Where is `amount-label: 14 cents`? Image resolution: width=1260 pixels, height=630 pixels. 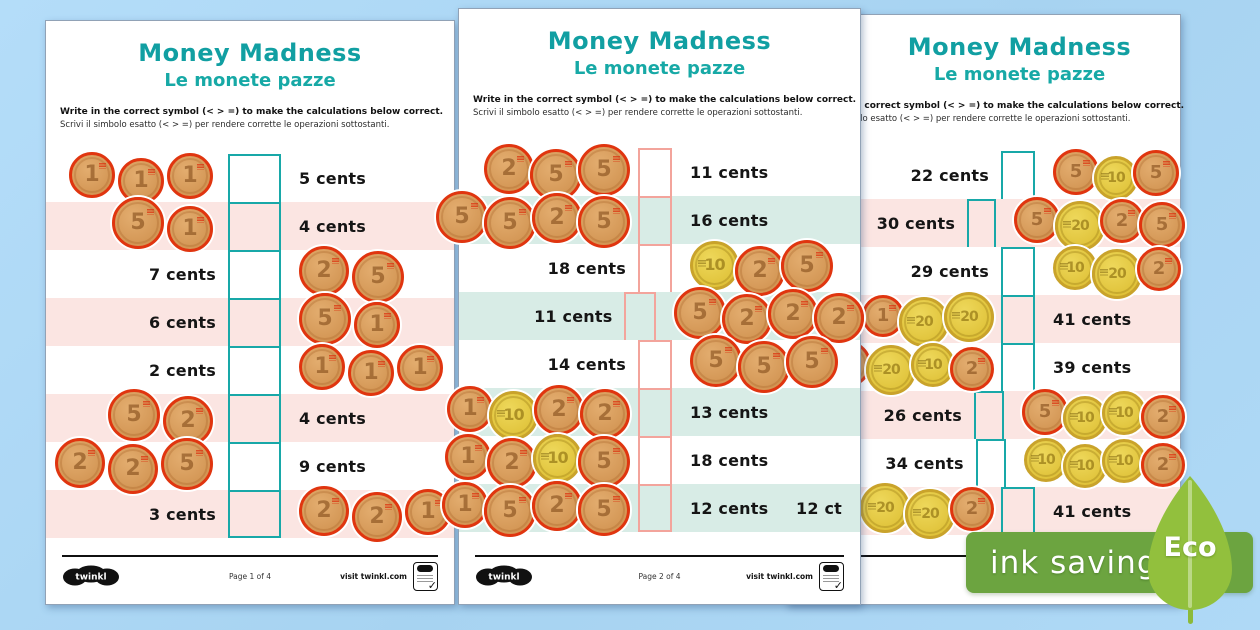 amount-label: 14 cents is located at coordinates (586, 364).